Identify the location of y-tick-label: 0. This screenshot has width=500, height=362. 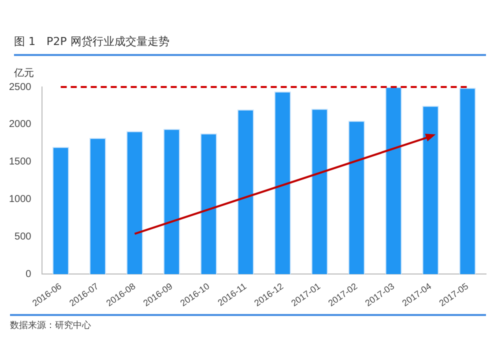
(29, 274).